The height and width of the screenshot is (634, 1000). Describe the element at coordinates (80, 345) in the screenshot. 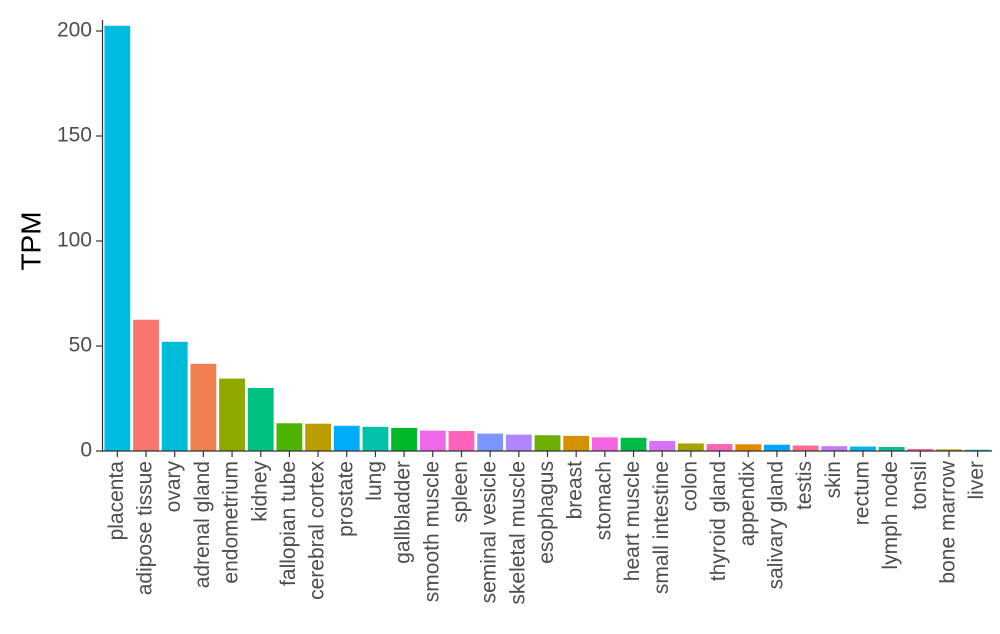

I see `y-tick-label: 50` at that location.